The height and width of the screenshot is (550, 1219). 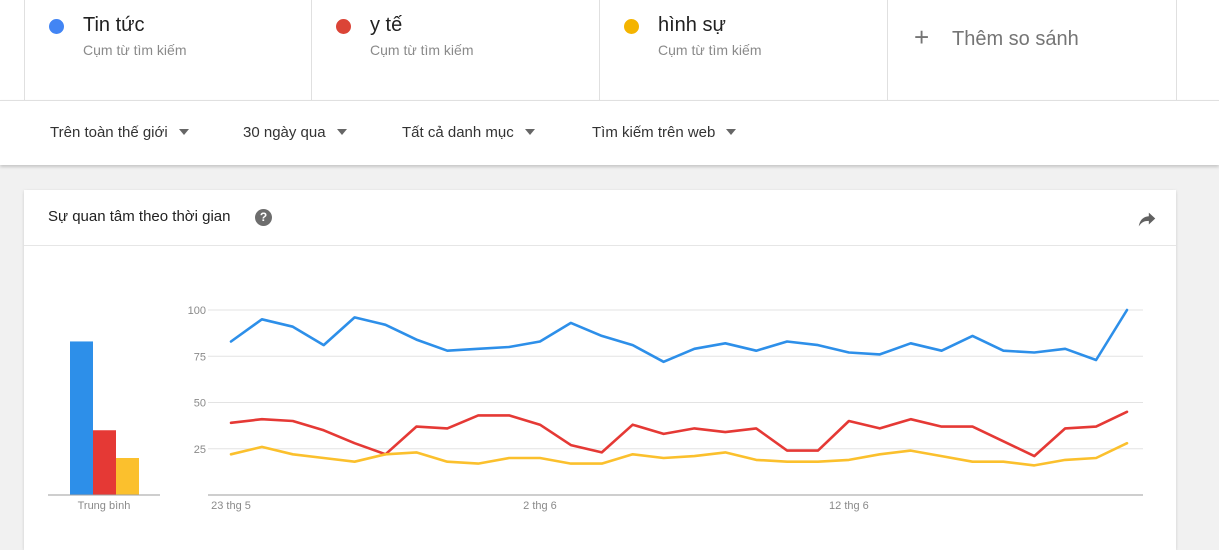 What do you see at coordinates (540, 506) in the screenshot?
I see `x-tick-label: 2 thg 6` at bounding box center [540, 506].